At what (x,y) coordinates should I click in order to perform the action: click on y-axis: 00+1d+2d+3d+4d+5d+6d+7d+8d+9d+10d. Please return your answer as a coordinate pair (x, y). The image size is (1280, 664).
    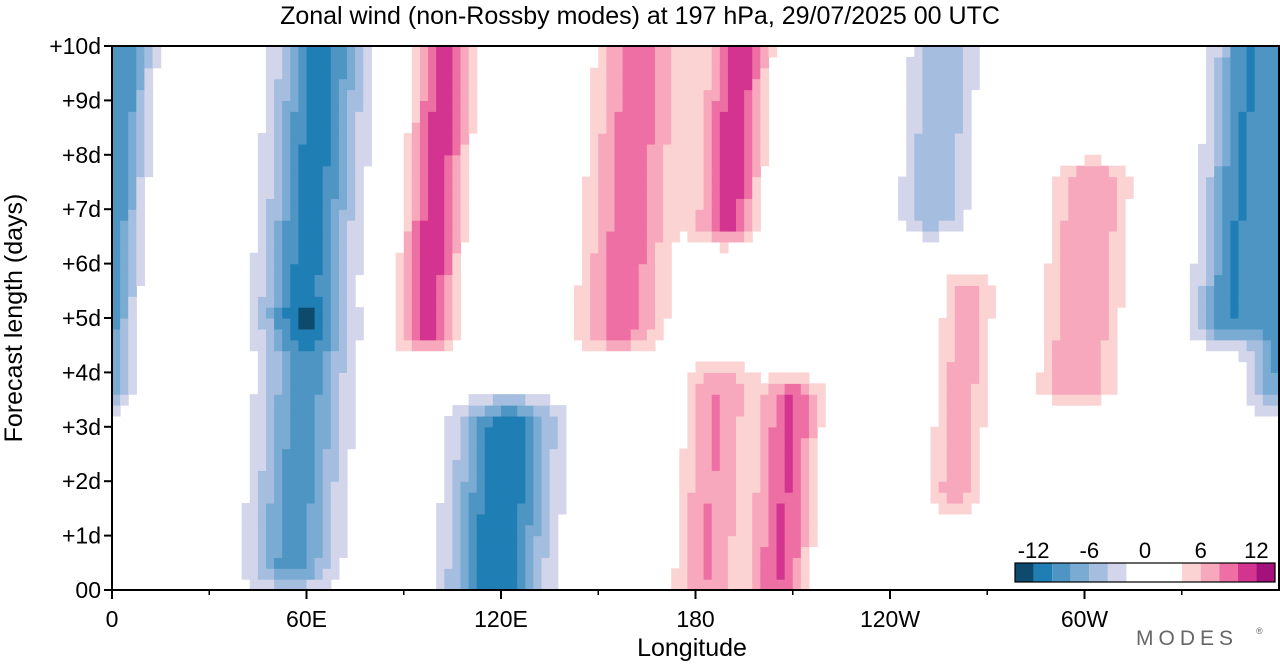
    Looking at the image, I should click on (80, 318).